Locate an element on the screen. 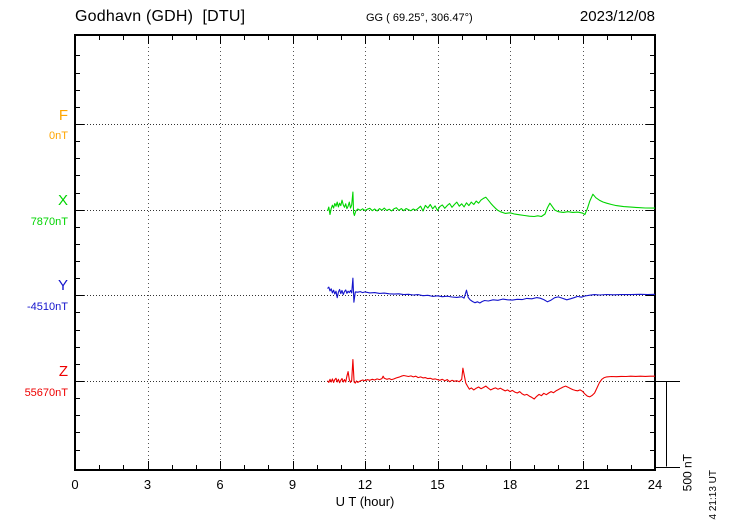 Image resolution: width=730 pixels, height=520 pixels. x-tick-label-15: 15 is located at coordinates (437, 484).